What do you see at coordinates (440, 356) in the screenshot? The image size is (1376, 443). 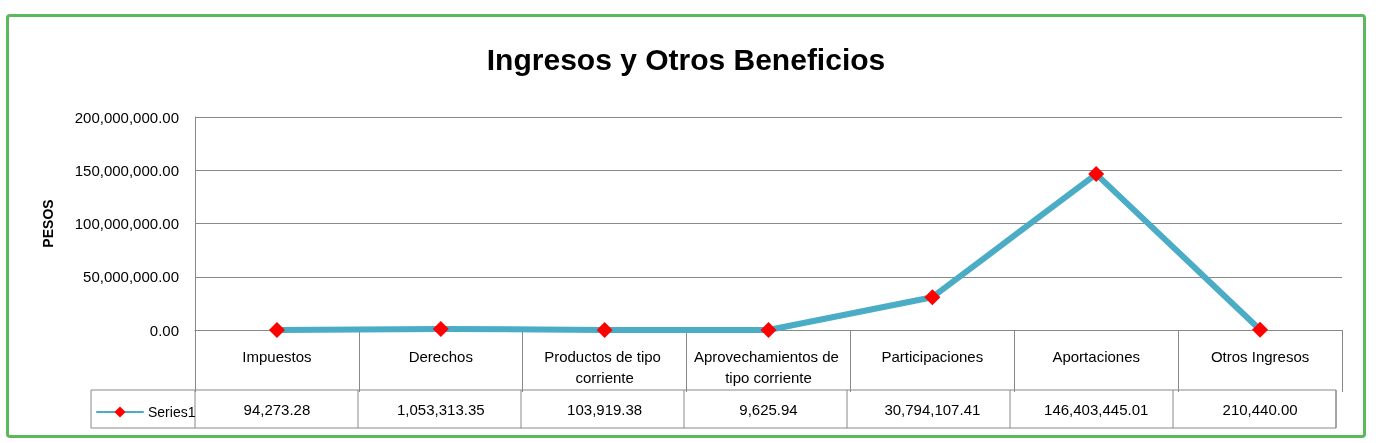 I see `x-tick-label: Derechos` at bounding box center [440, 356].